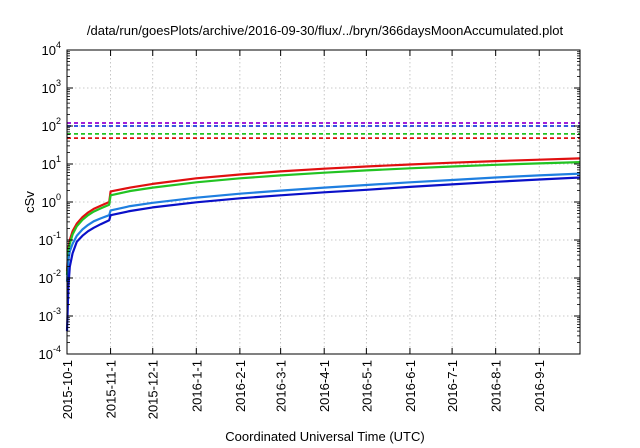 This screenshot has height=448, width=640. Describe the element at coordinates (58, 45) in the screenshot. I see `y-tick-label-exponent: 4` at that location.